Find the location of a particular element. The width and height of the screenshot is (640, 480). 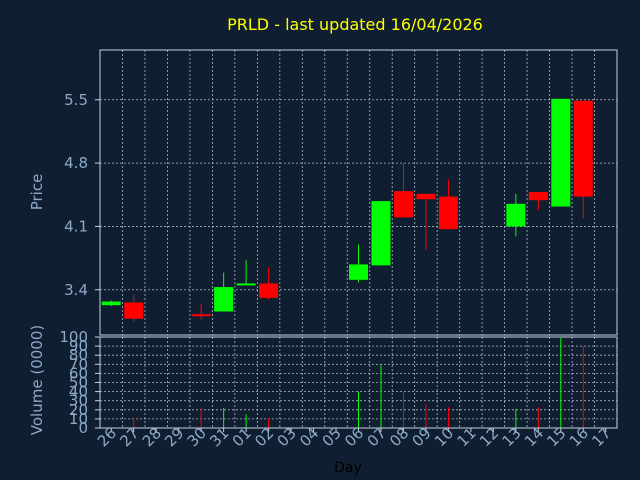

chart-title: PRLD - last updated 16/04/2026 is located at coordinates (355, 24).